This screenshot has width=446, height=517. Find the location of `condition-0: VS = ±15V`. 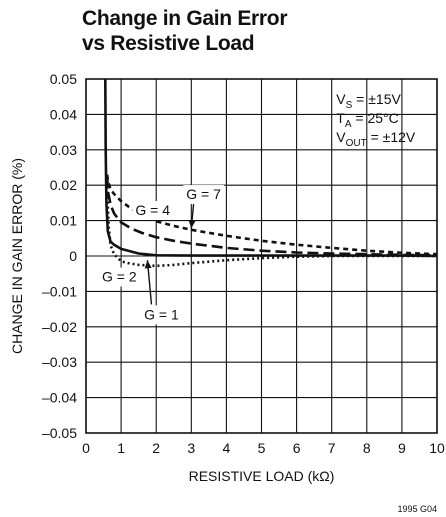

condition-0: VS = ±15V is located at coordinates (368, 101).